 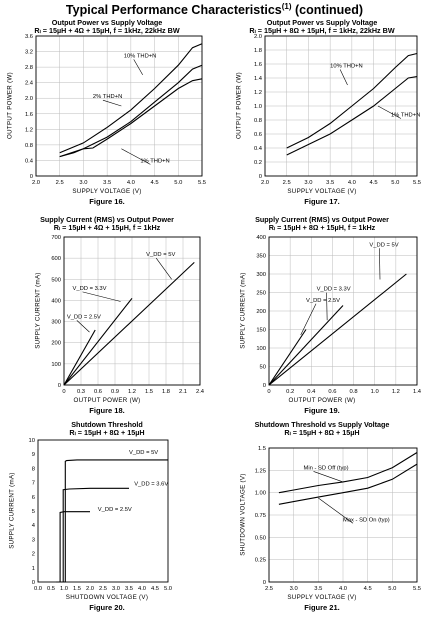 I want to click on y-tick-label: 150, so click(x=261, y=331).